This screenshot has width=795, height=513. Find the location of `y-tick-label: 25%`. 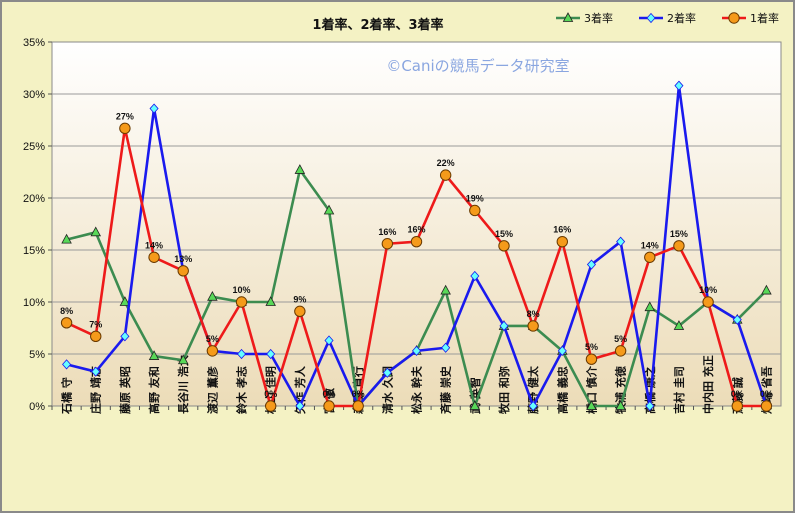

y-tick-label: 25% is located at coordinates (34, 147).